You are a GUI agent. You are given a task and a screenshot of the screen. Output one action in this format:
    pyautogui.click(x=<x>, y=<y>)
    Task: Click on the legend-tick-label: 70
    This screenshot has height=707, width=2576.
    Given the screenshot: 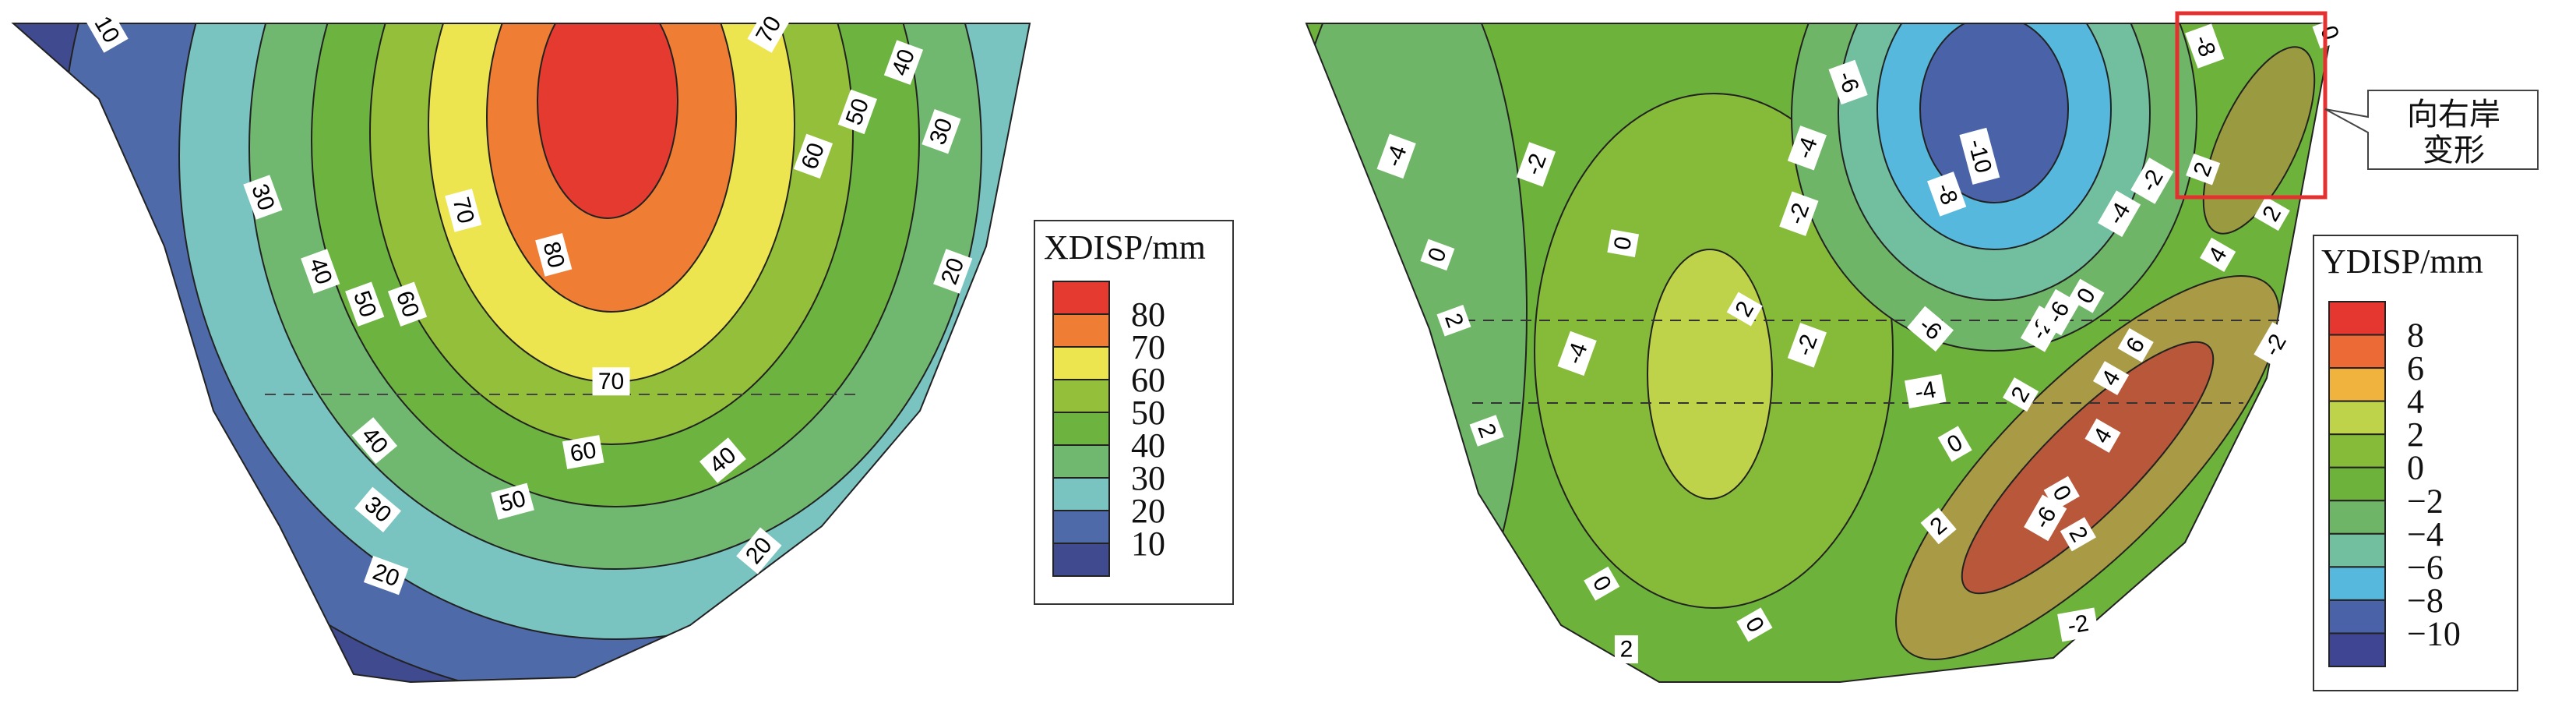 What is the action you would take?
    pyautogui.click(x=1148, y=347)
    